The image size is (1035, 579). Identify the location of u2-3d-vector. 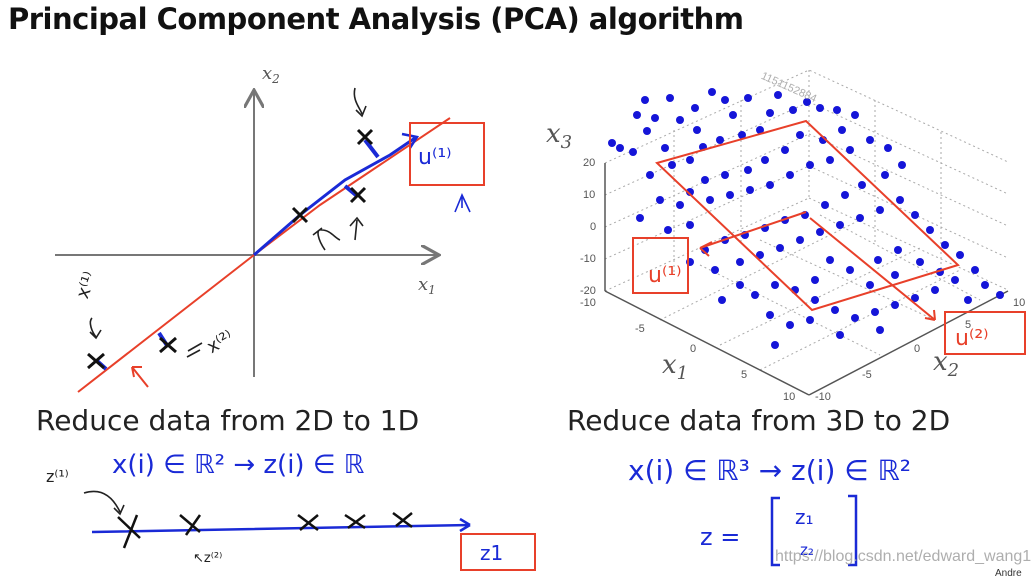
(872, 269).